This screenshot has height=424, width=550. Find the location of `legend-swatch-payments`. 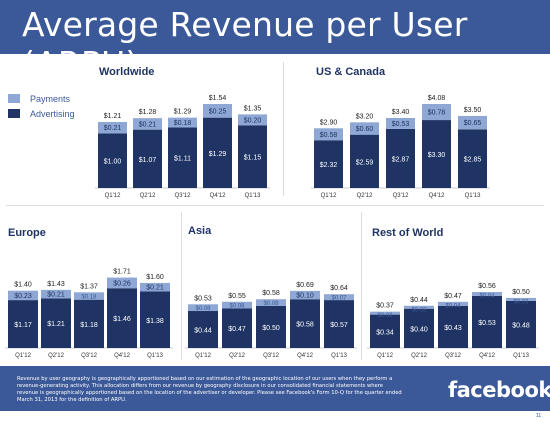

legend-swatch-payments is located at coordinates (14, 98).